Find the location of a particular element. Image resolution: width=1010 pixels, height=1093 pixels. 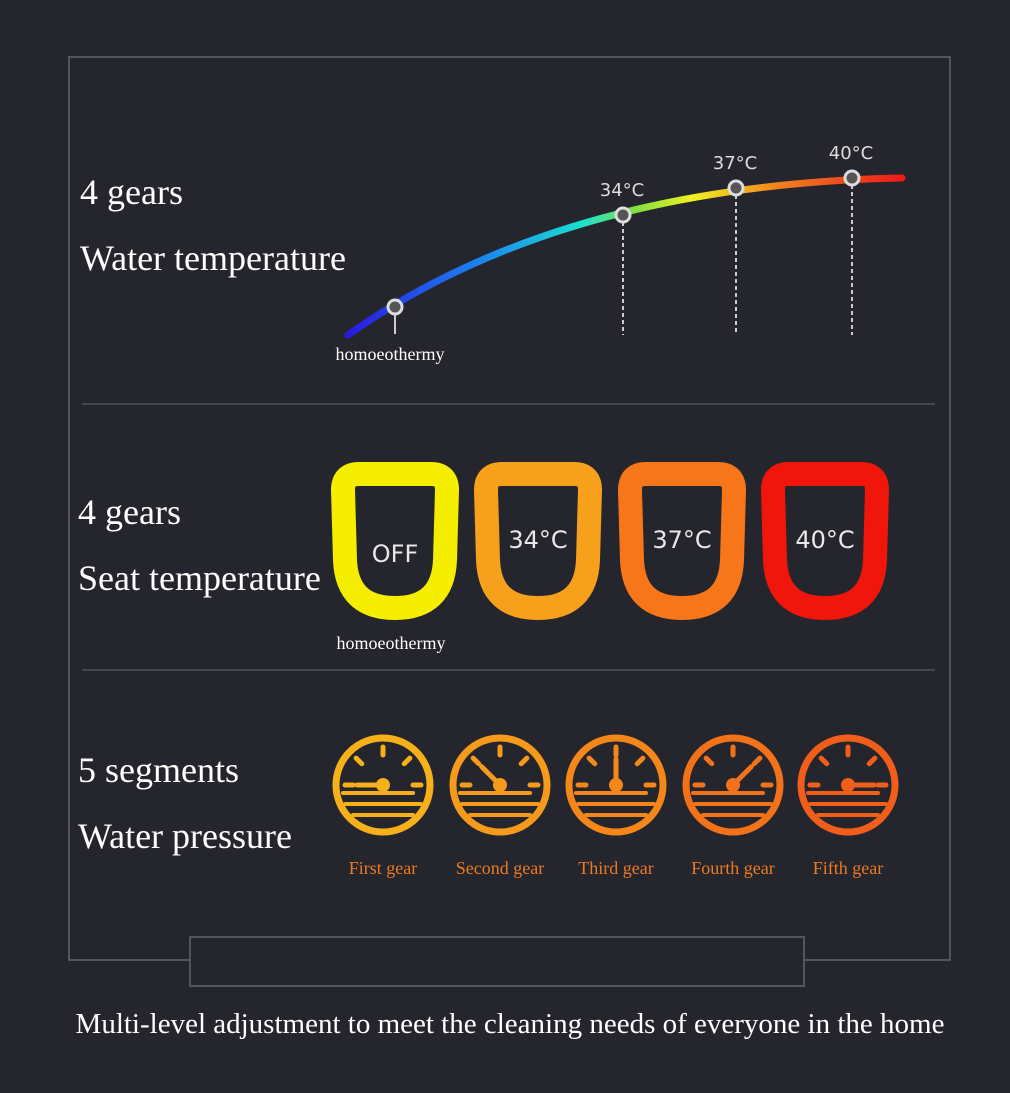

section-subtitle: Seat temperature is located at coordinates (199, 578).